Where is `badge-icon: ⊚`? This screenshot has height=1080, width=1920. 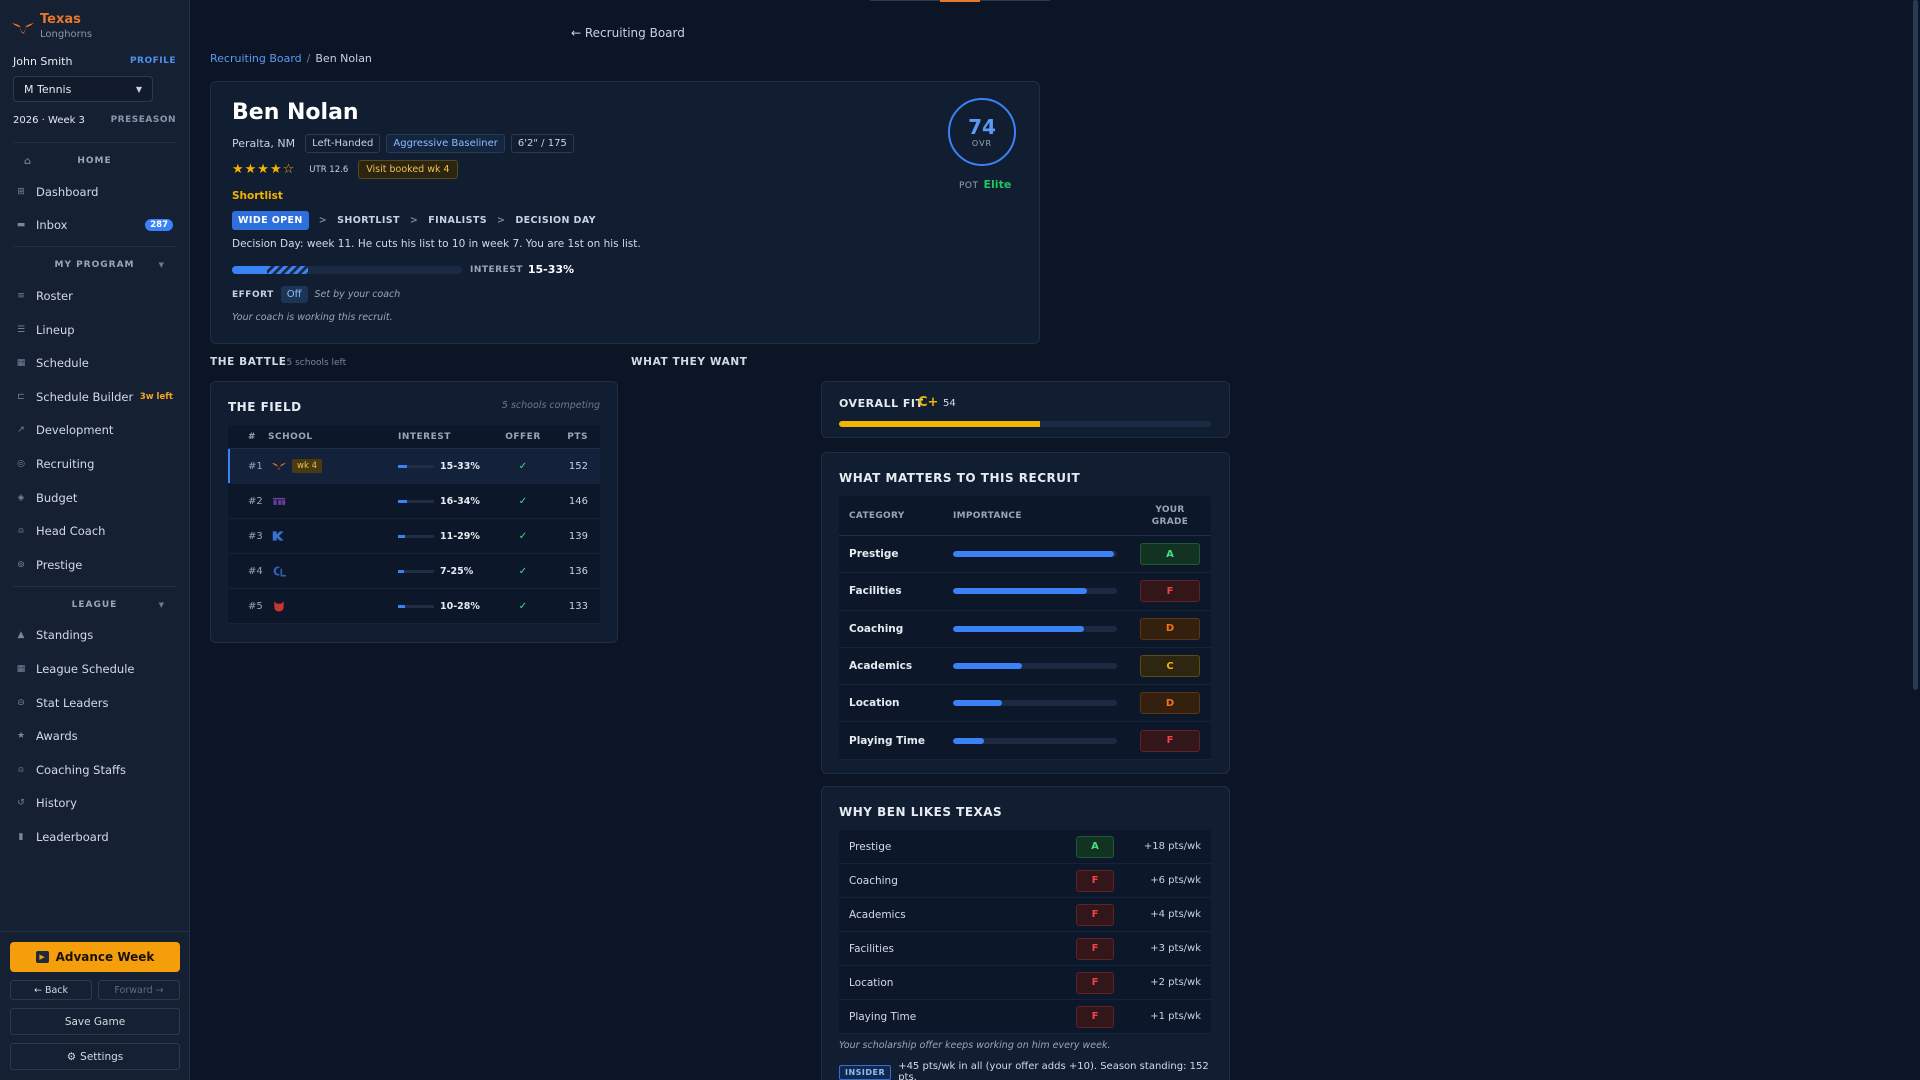
badge-icon: ⊚ is located at coordinates (21, 564).